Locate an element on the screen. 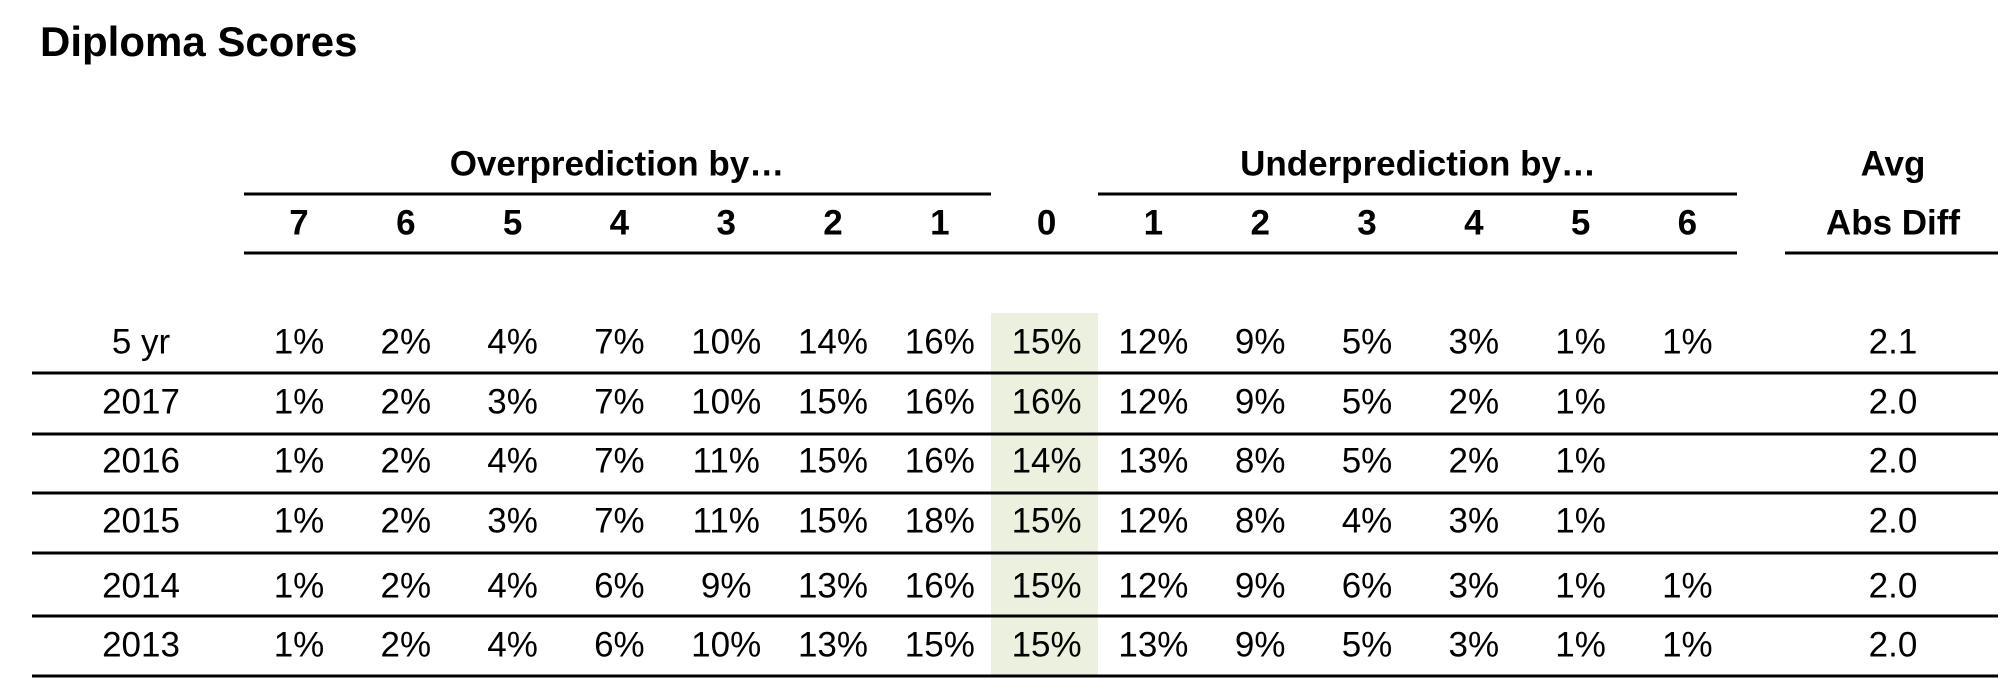  row-label: 5 yr is located at coordinates (141, 341).